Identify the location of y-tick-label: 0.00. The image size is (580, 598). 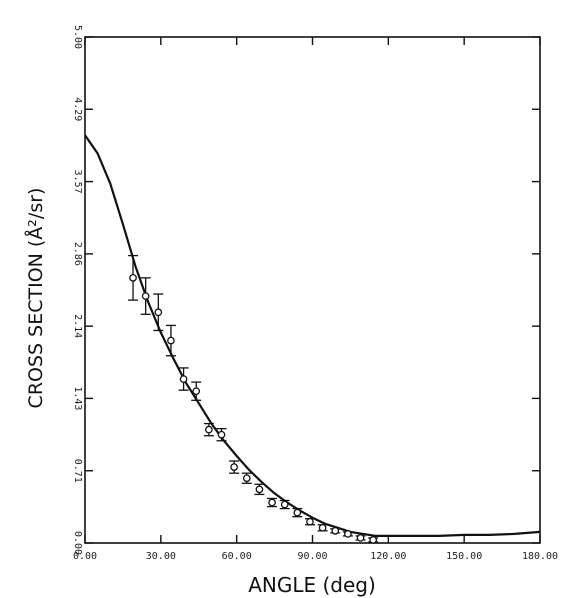
(77, 543).